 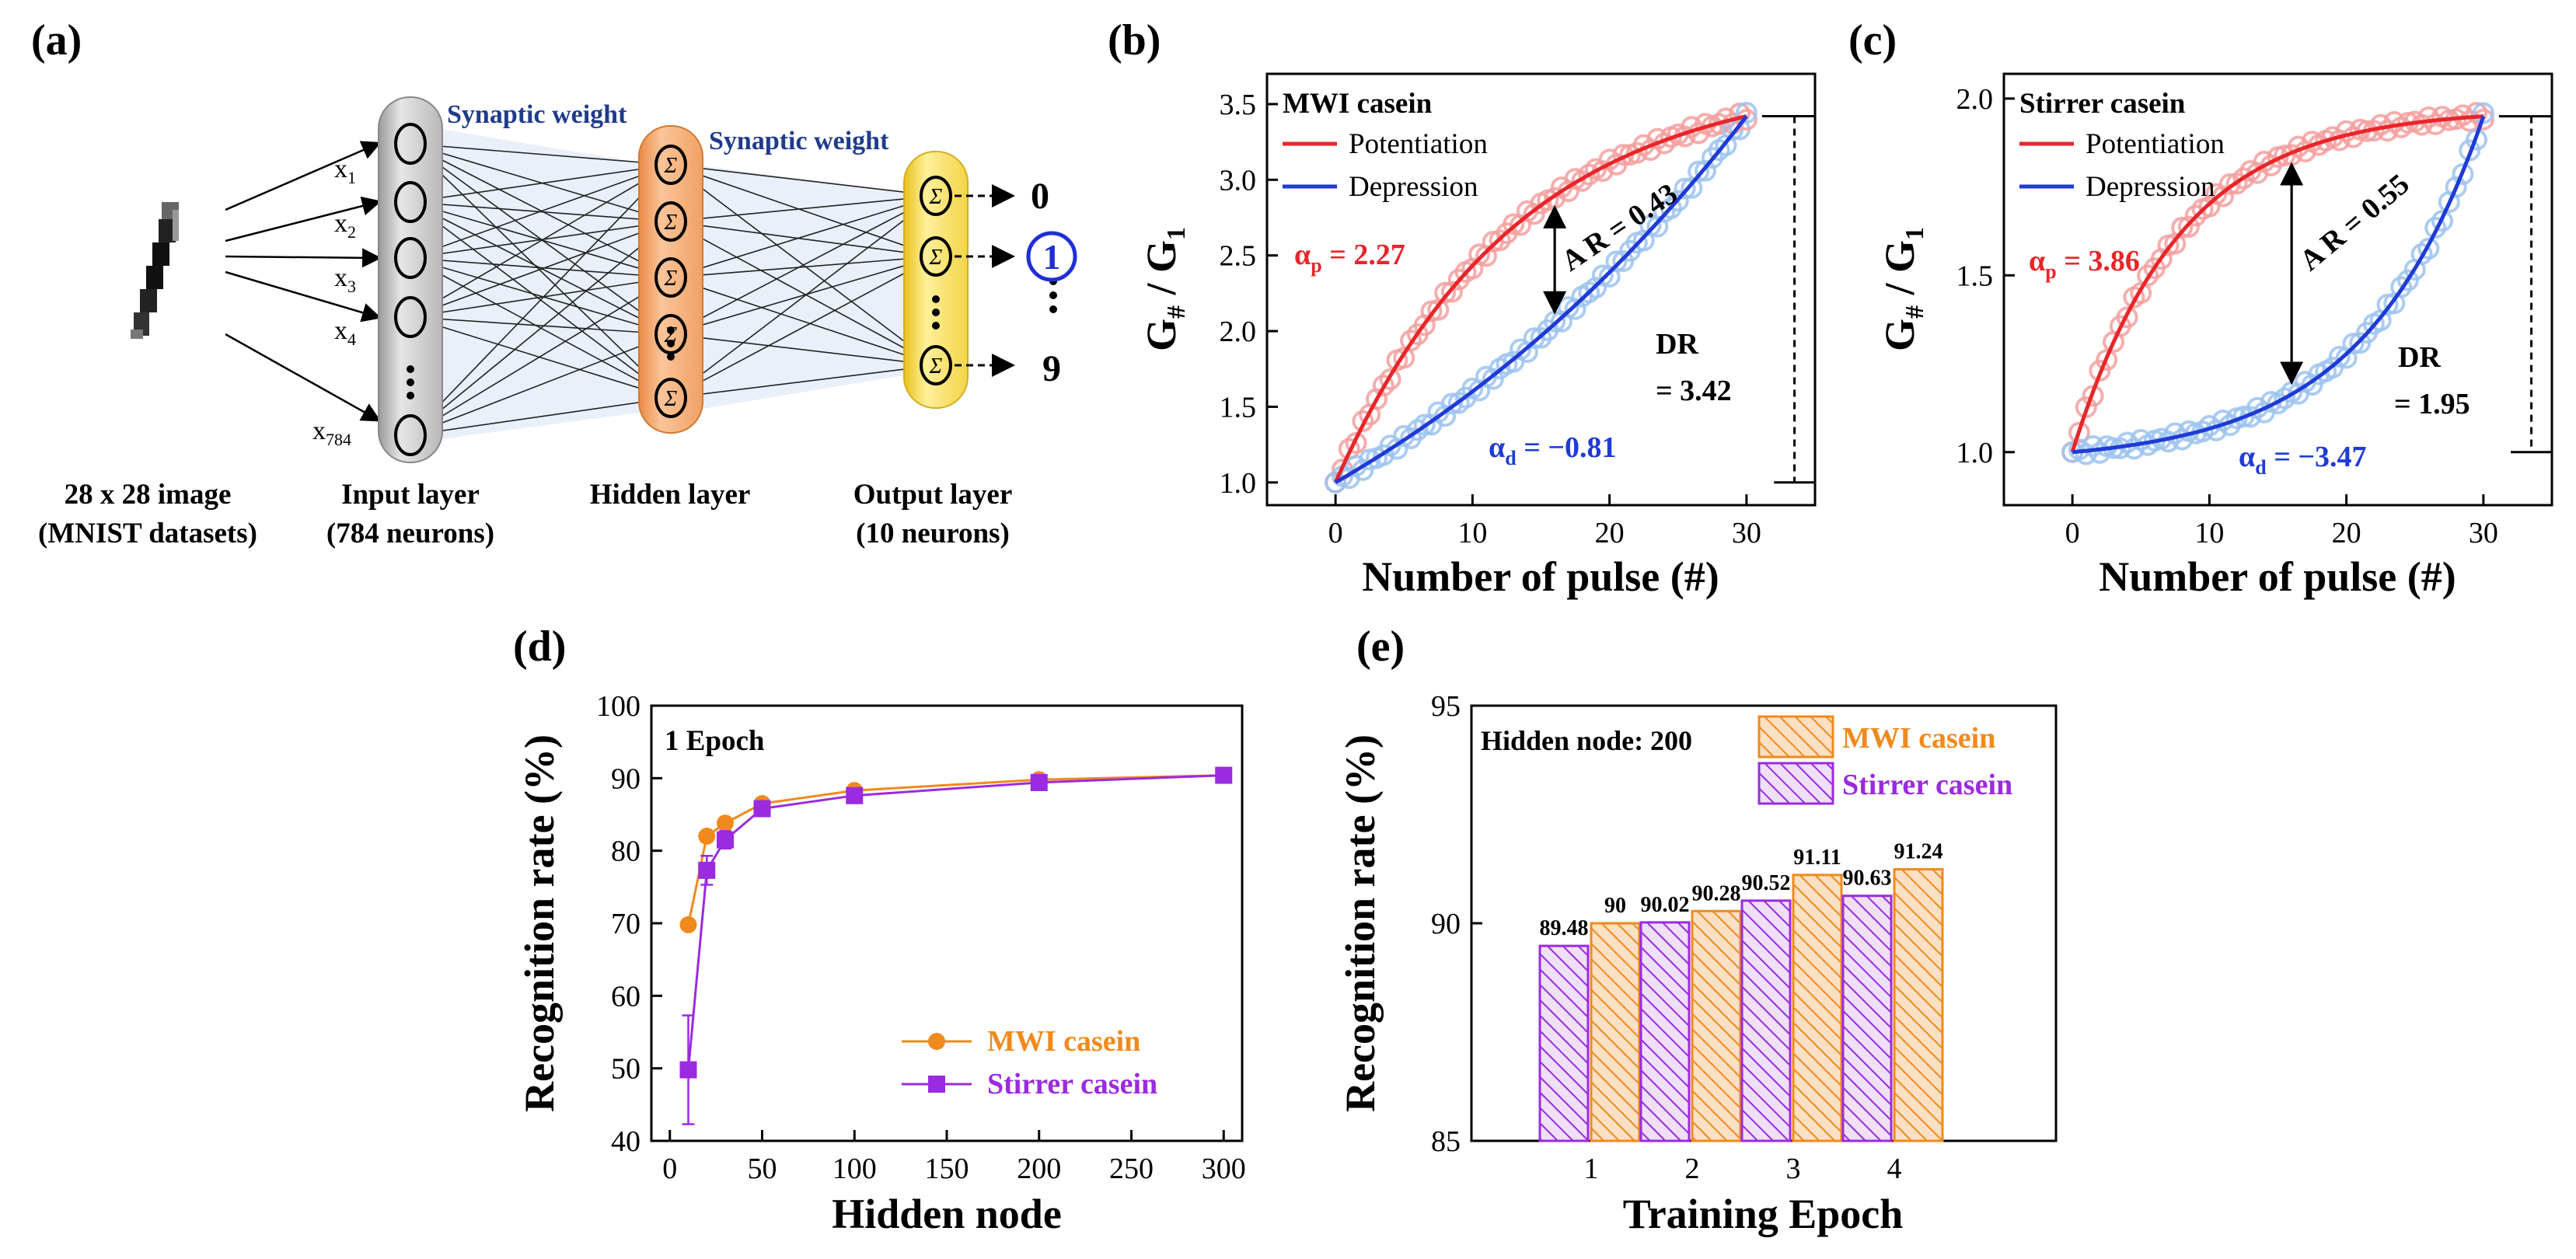 I want to click on panel-b-dr-line2: = 3.42, so click(x=1694, y=391).